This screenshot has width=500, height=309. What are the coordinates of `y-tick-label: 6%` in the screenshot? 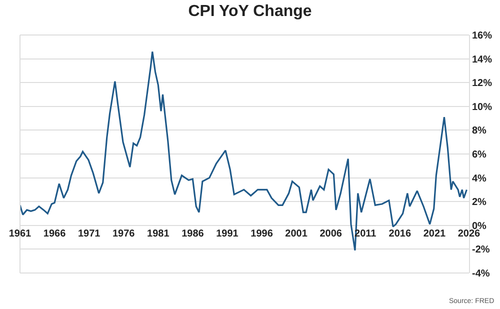 It's located at (479, 155).